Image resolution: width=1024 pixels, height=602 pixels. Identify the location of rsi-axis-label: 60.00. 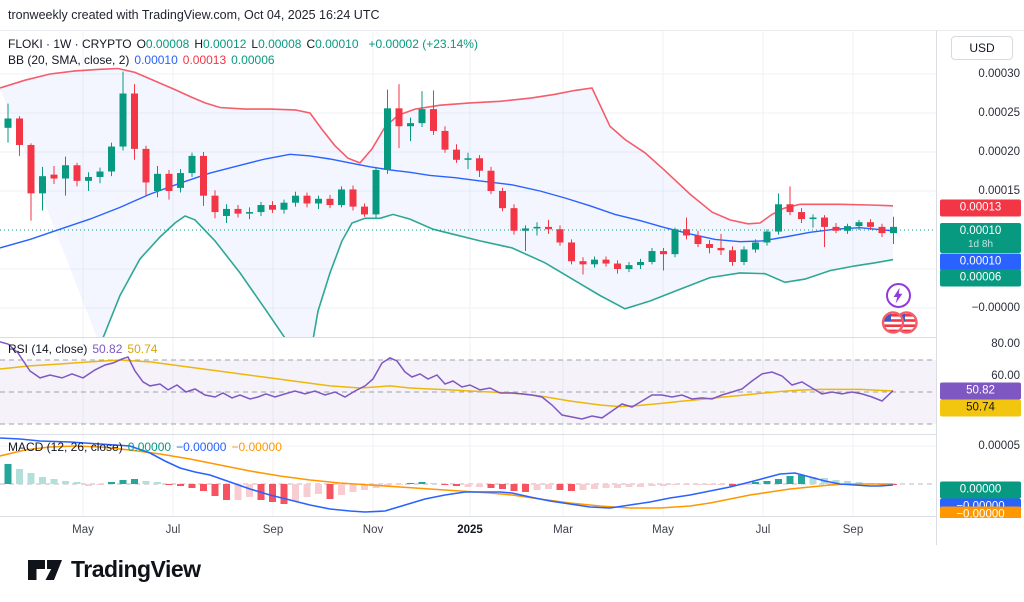
(1005, 376).